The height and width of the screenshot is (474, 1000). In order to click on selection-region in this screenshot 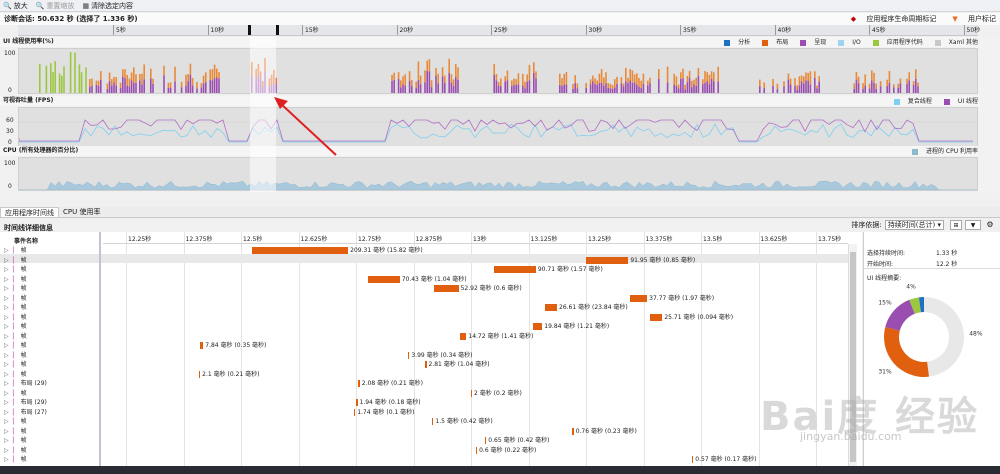, I will do `click(263, 114)`.